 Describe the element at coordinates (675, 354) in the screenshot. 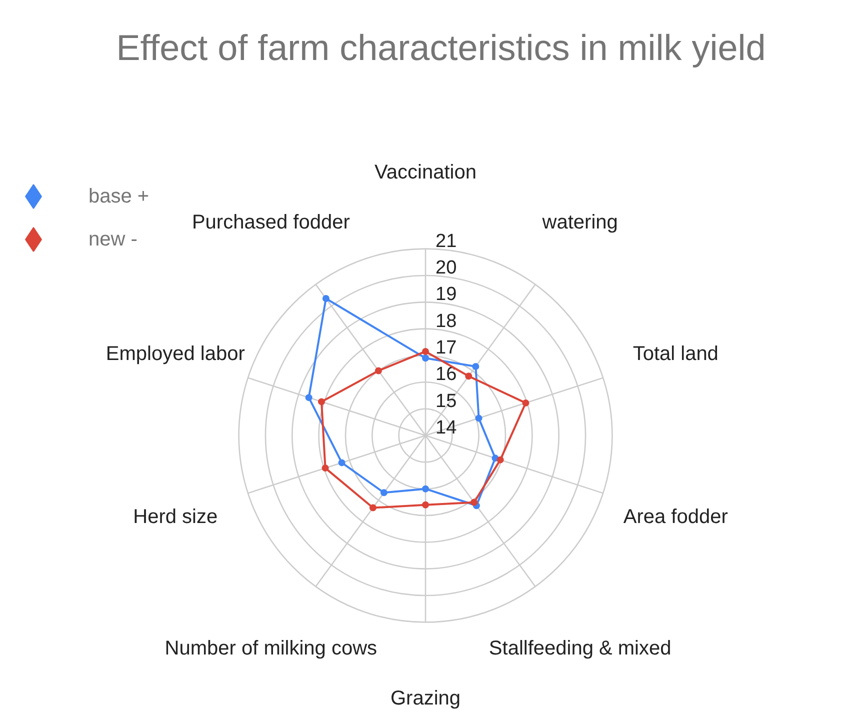

I see `spoke-label: Total land` at that location.